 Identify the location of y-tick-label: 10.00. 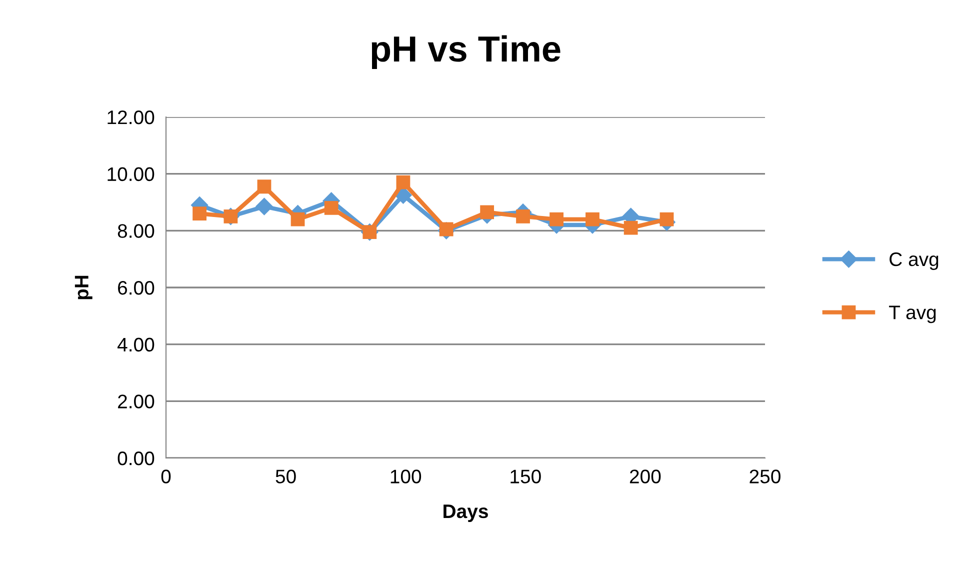
(131, 174).